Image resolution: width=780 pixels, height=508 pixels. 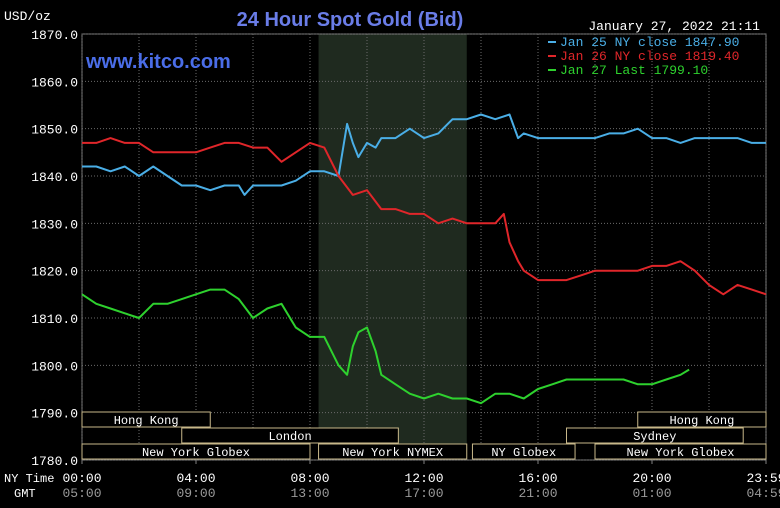 I want to click on x-tick-label-ny: 08:00, so click(x=309, y=478).